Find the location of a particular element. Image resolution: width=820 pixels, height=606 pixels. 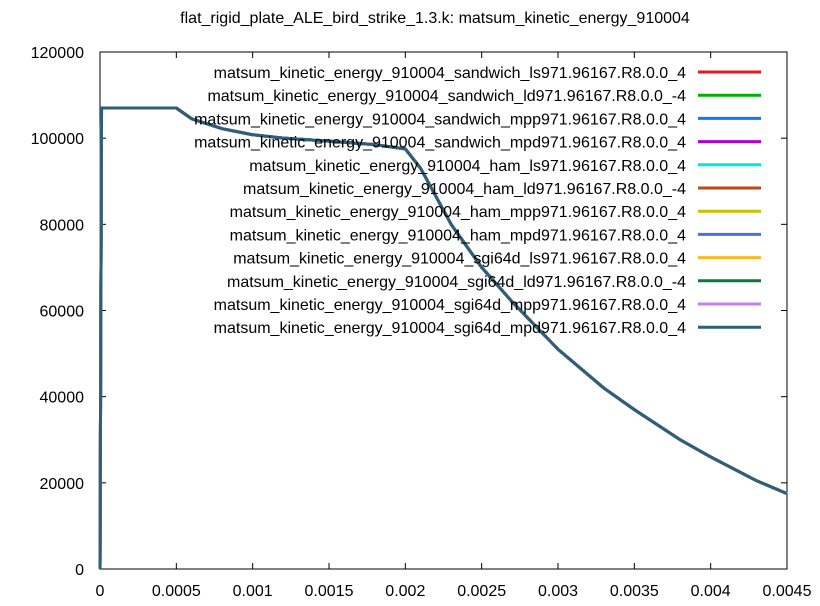

x-tick-label: 0.0045 is located at coordinates (787, 591).